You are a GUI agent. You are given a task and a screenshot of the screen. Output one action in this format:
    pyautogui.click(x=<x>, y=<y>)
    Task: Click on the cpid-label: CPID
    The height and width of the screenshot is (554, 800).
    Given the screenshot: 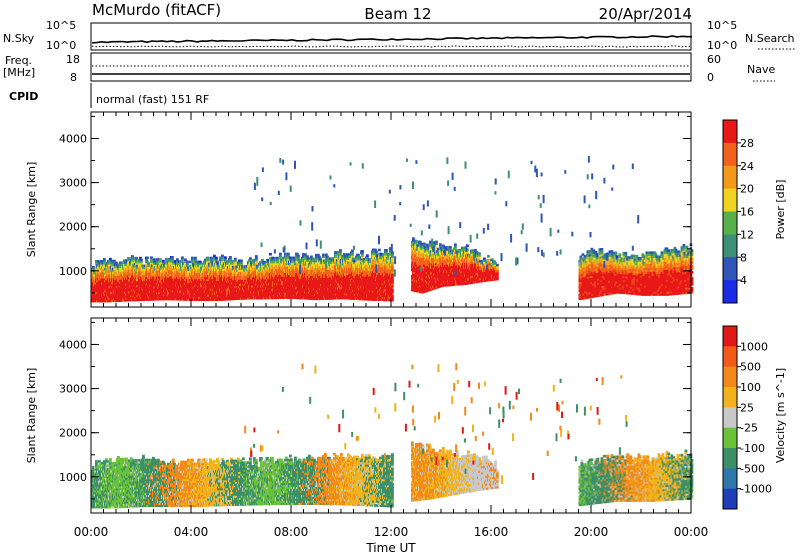 What is the action you would take?
    pyautogui.click(x=23, y=96)
    